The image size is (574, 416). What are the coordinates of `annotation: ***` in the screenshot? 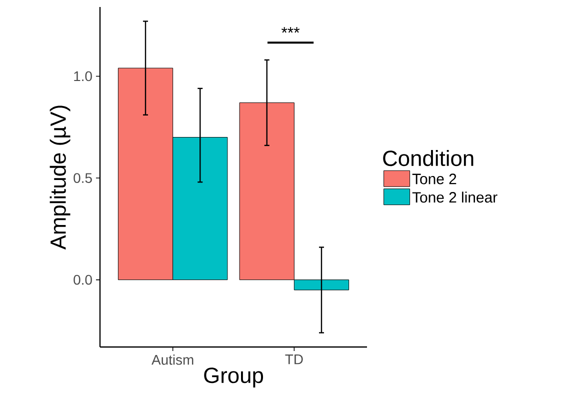 It's located at (290, 30).